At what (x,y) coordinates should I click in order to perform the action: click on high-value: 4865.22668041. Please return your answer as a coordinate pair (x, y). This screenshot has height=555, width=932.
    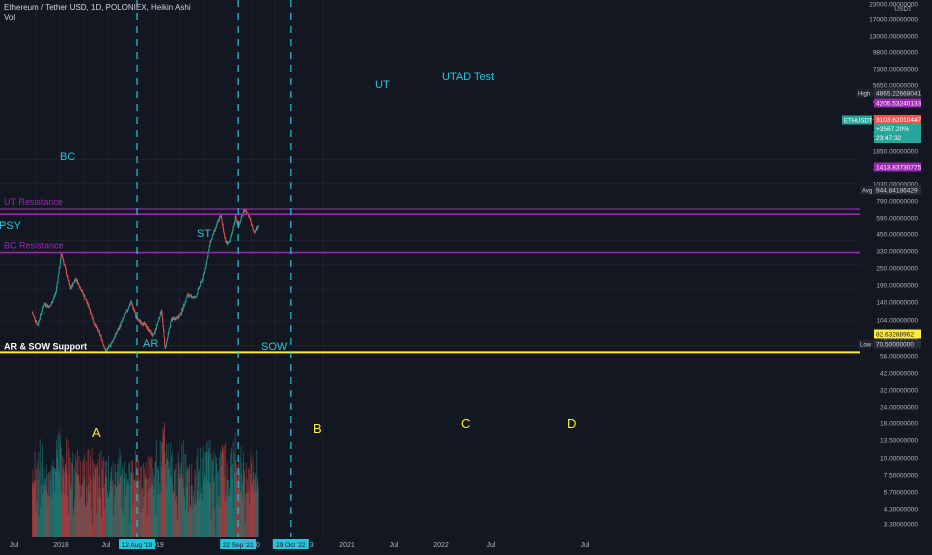
    Looking at the image, I should click on (899, 94).